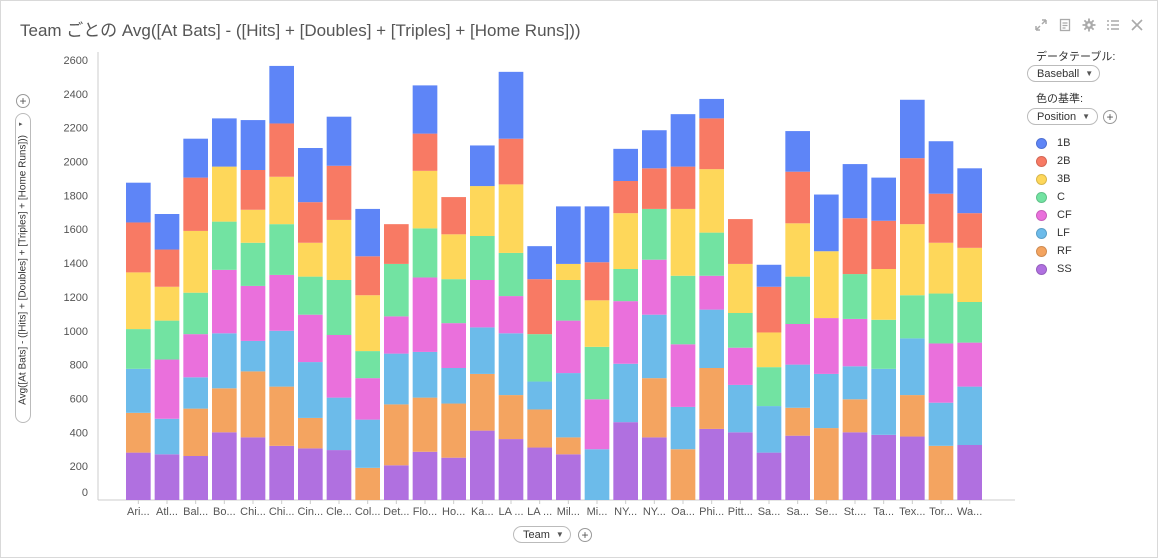 This screenshot has height=558, width=1158. What do you see at coordinates (1063, 73) in the screenshot?
I see `datatable-selector: Baseball ▼` at bounding box center [1063, 73].